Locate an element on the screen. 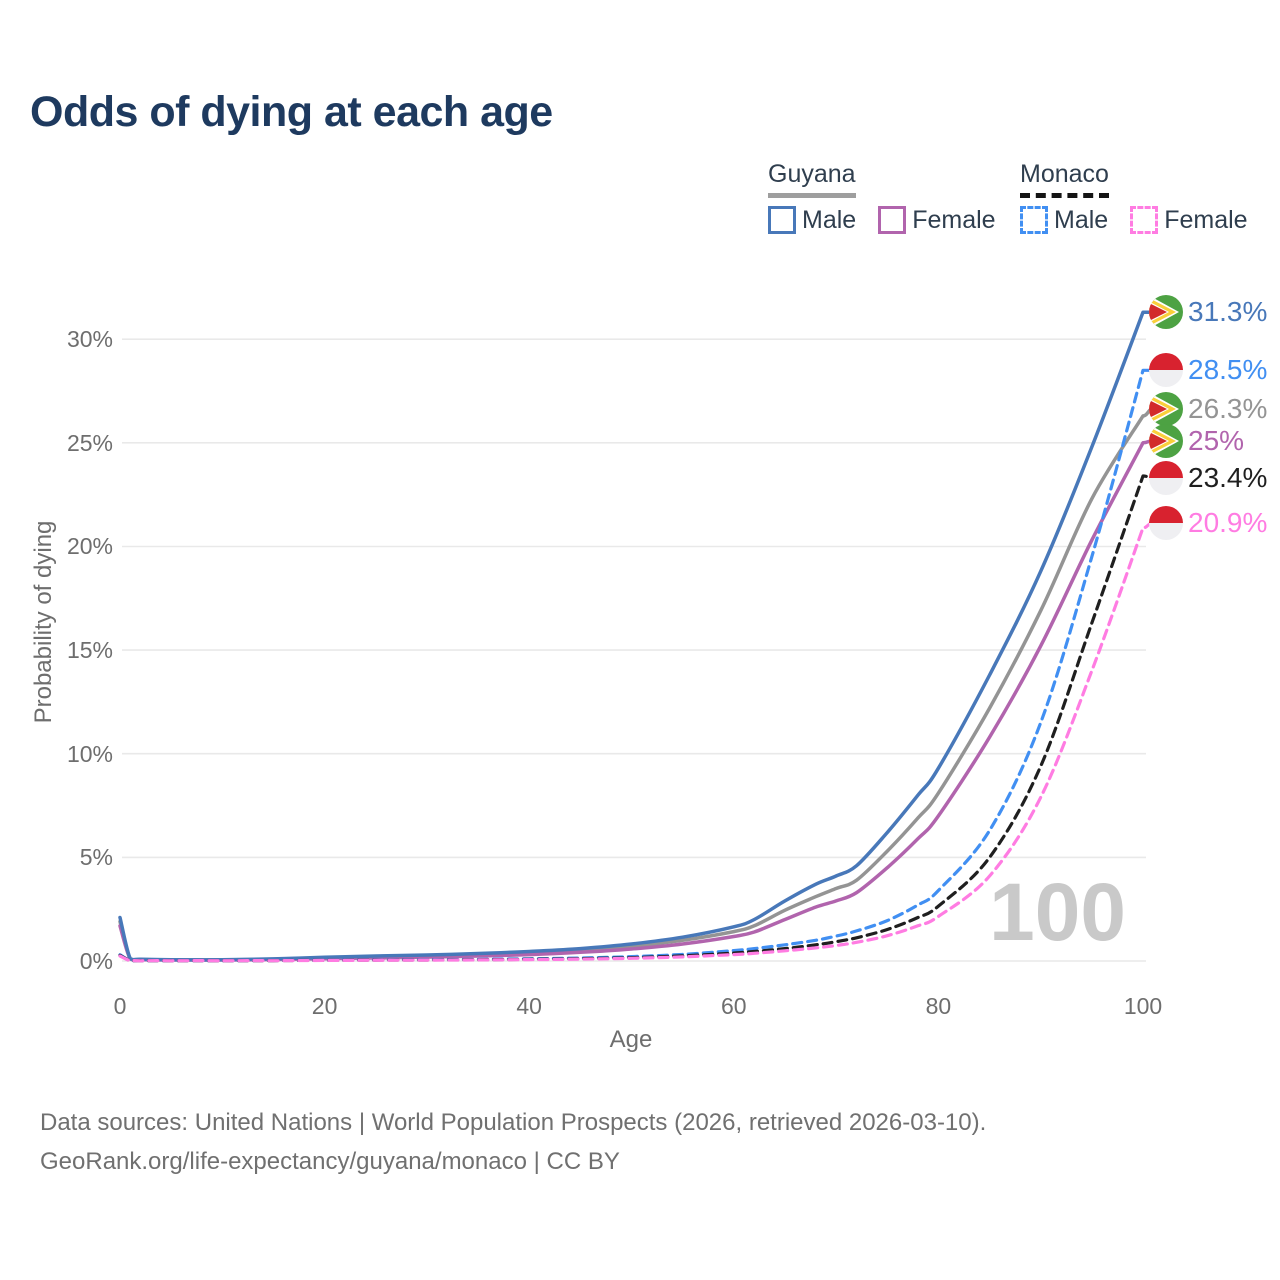 The image size is (1280, 1280). end-value-label: 23.4% is located at coordinates (1228, 477).